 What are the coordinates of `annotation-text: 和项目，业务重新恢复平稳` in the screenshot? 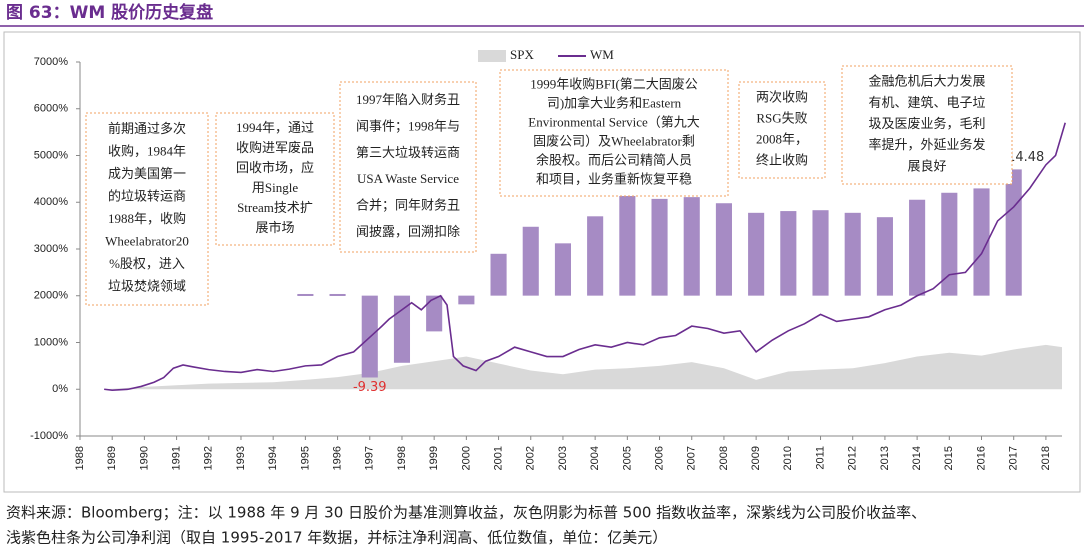 It's located at (614, 178).